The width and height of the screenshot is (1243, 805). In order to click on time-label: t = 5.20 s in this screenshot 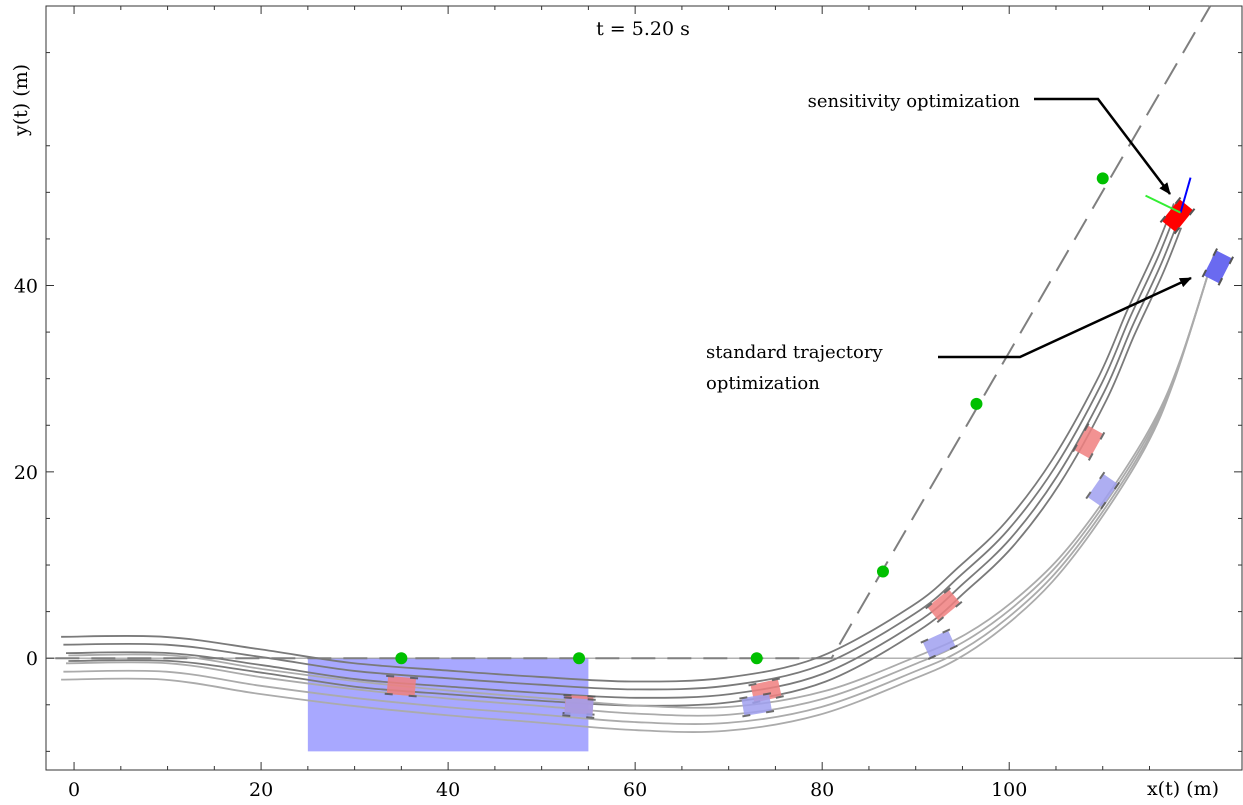, I will do `click(643, 29)`.